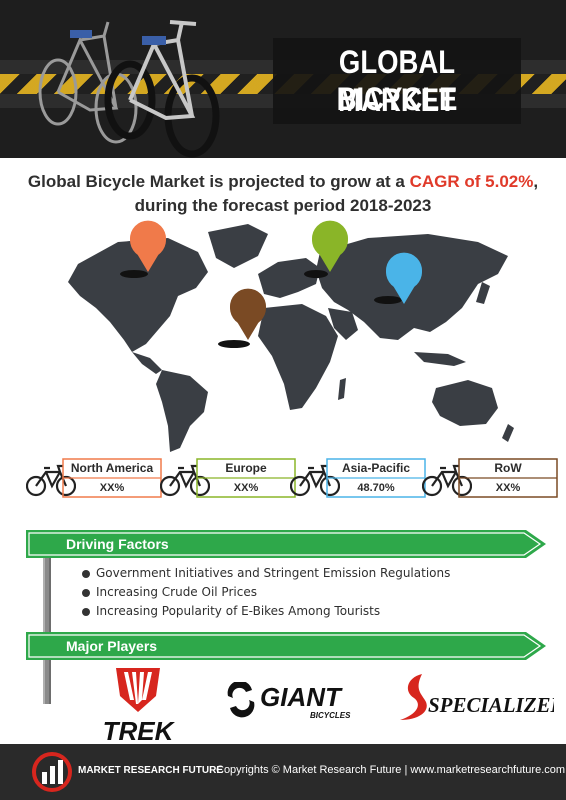 The height and width of the screenshot is (800, 566). What do you see at coordinates (129, 89) in the screenshot?
I see `bicycles-image` at bounding box center [129, 89].